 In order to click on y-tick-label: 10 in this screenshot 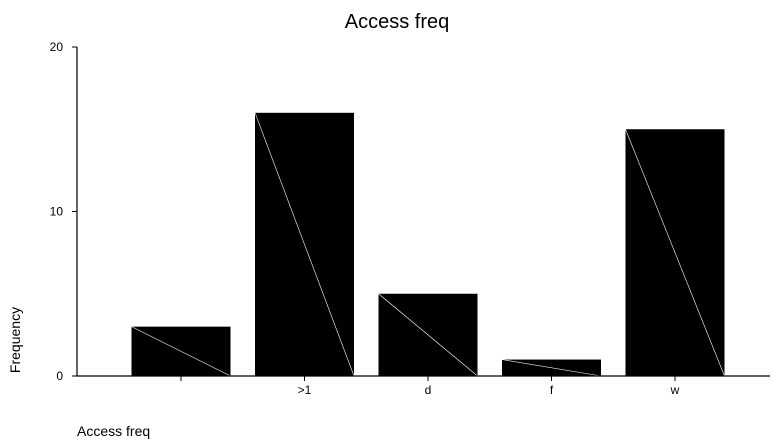, I will do `click(57, 212)`.